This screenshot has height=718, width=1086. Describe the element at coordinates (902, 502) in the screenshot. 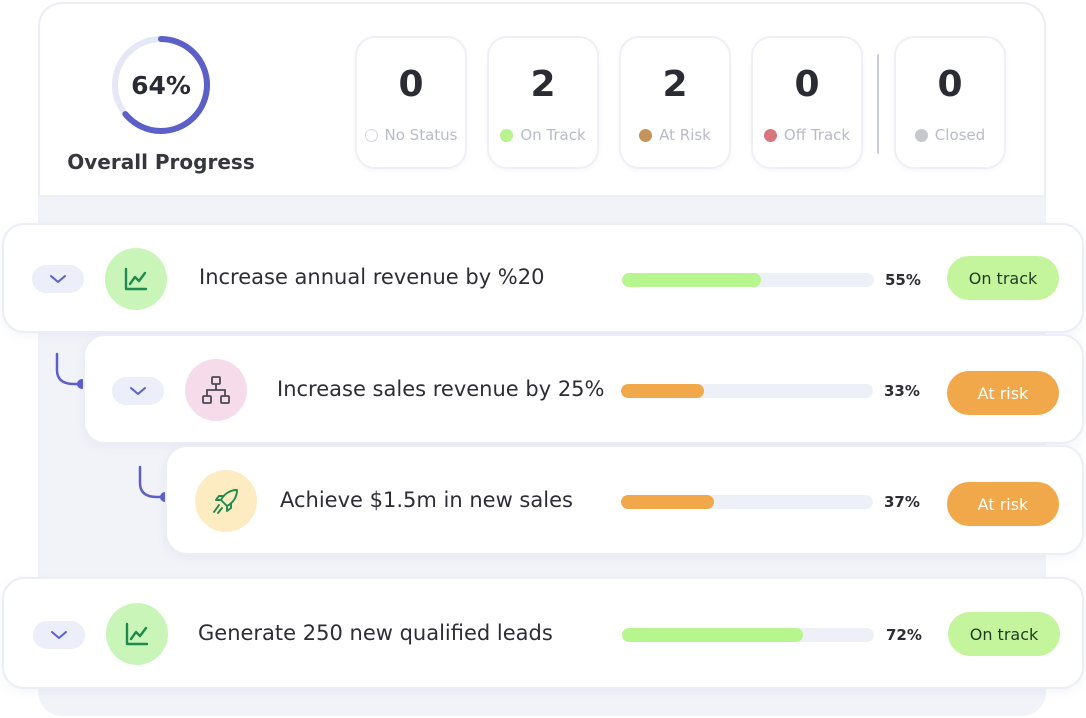

I see `progress-percent: 37%` at that location.